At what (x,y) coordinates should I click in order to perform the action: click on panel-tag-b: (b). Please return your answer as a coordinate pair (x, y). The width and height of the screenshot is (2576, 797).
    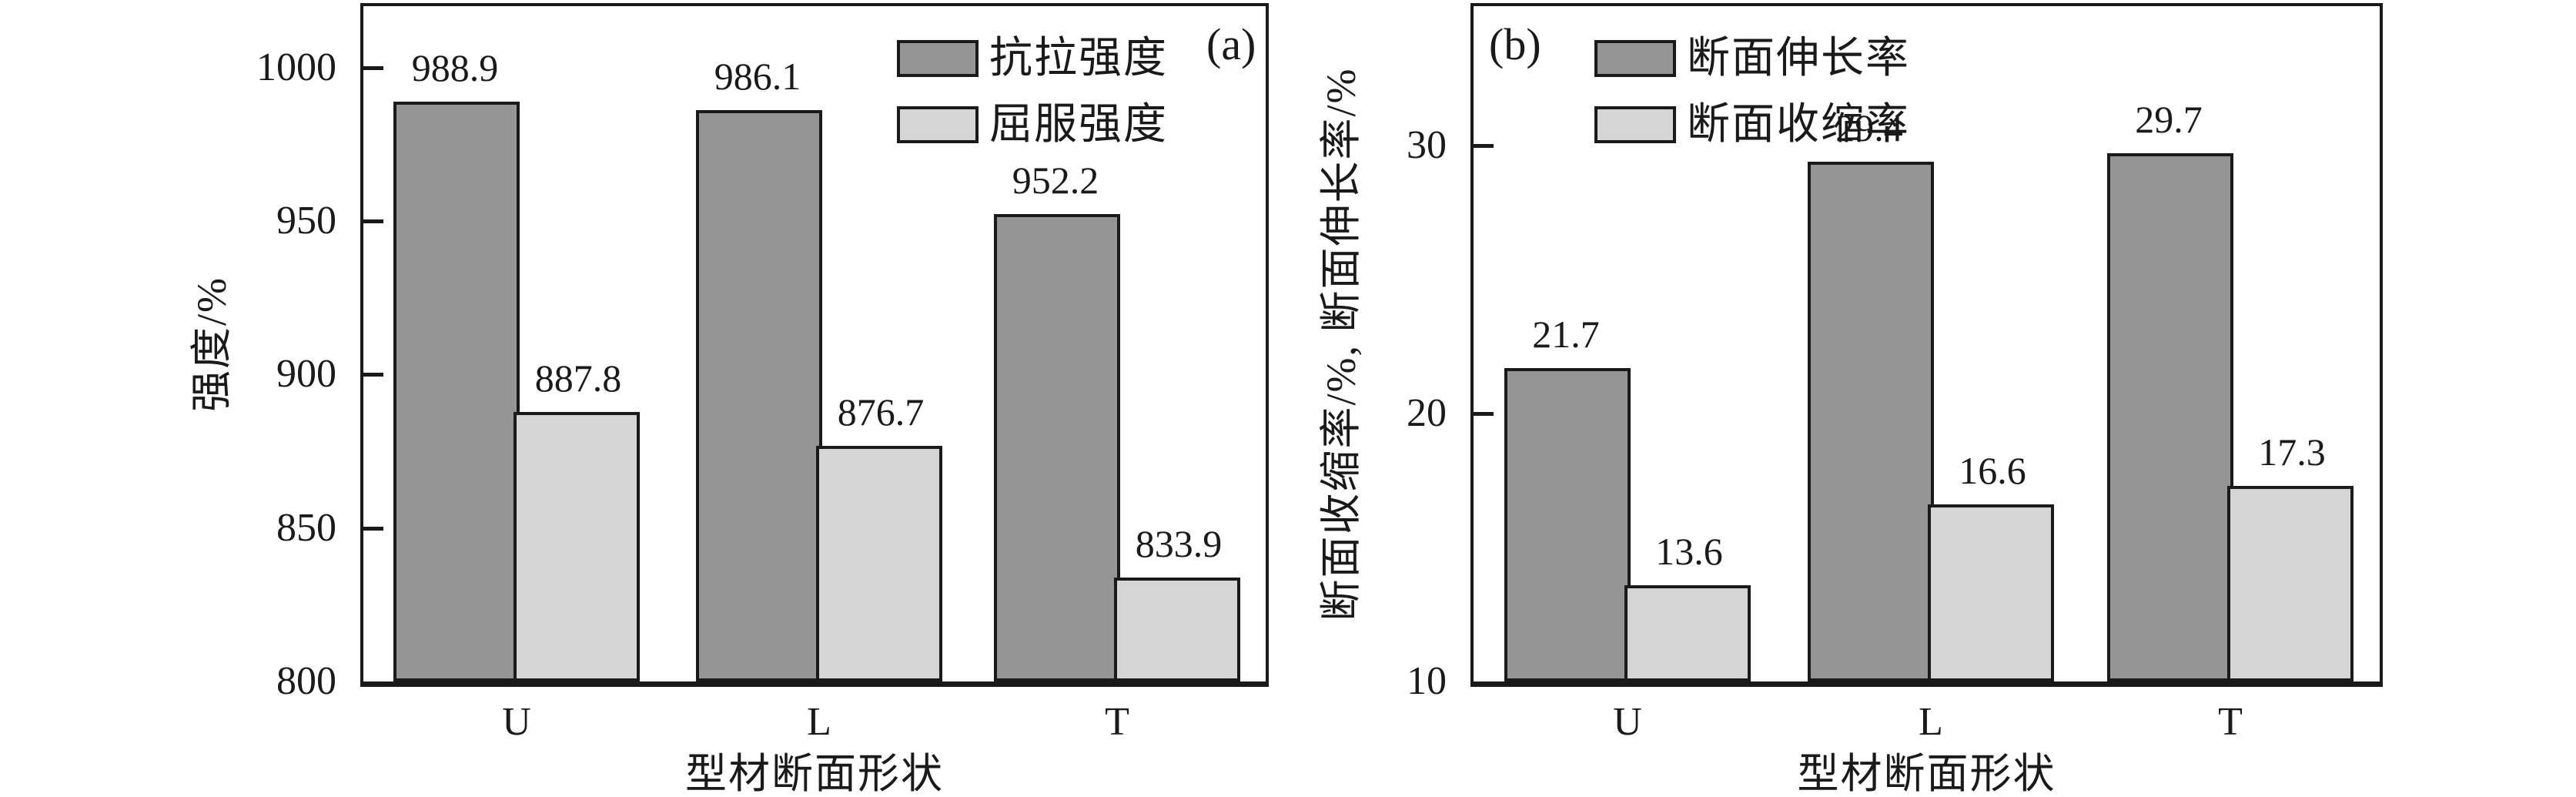
    Looking at the image, I should click on (1515, 44).